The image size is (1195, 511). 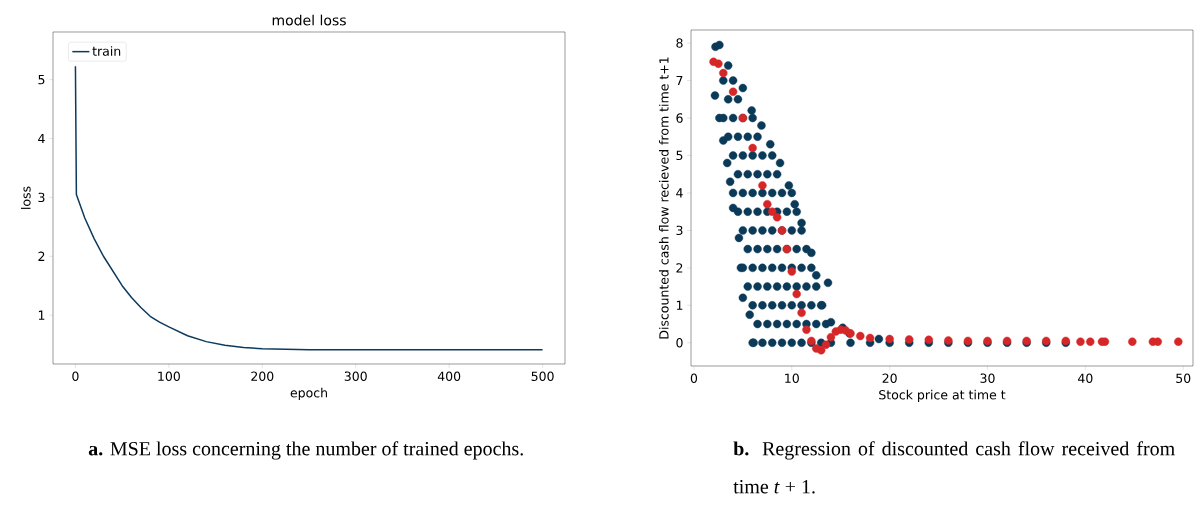 What do you see at coordinates (25, 197) in the screenshot?
I see `y-axis-title: loss` at bounding box center [25, 197].